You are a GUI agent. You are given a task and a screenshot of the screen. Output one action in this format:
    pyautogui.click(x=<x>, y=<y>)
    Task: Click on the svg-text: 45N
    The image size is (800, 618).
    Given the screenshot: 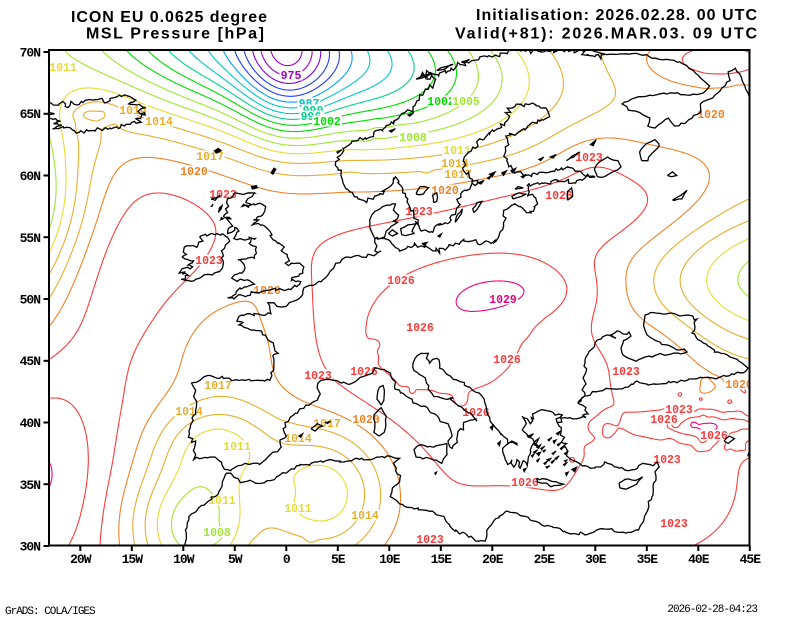 What is the action you would take?
    pyautogui.click(x=30, y=361)
    